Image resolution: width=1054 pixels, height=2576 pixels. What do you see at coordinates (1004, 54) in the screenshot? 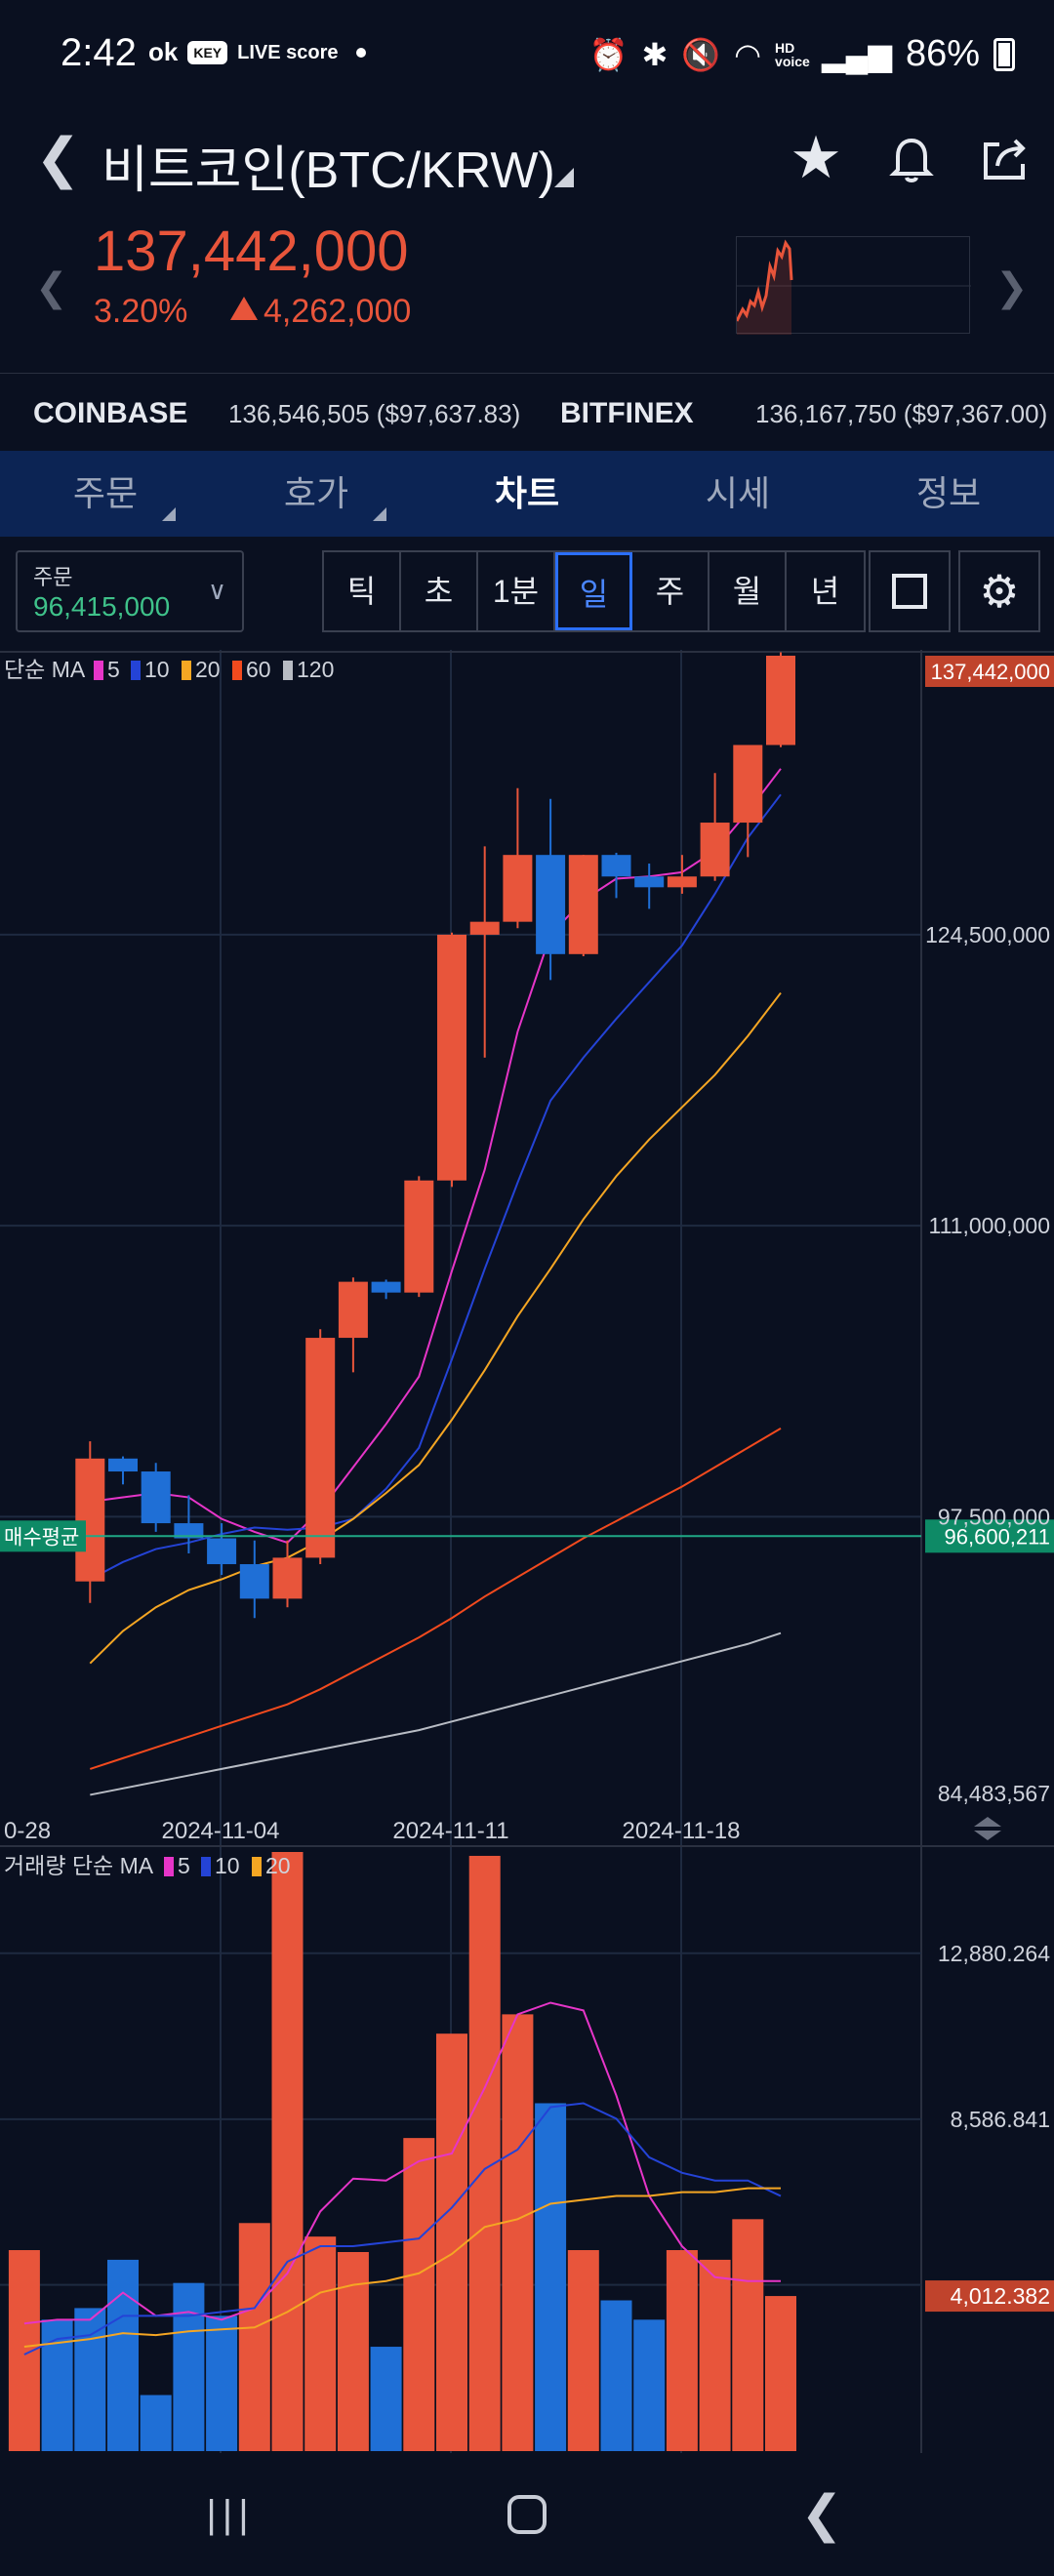
I see `battery-icon` at bounding box center [1004, 54].